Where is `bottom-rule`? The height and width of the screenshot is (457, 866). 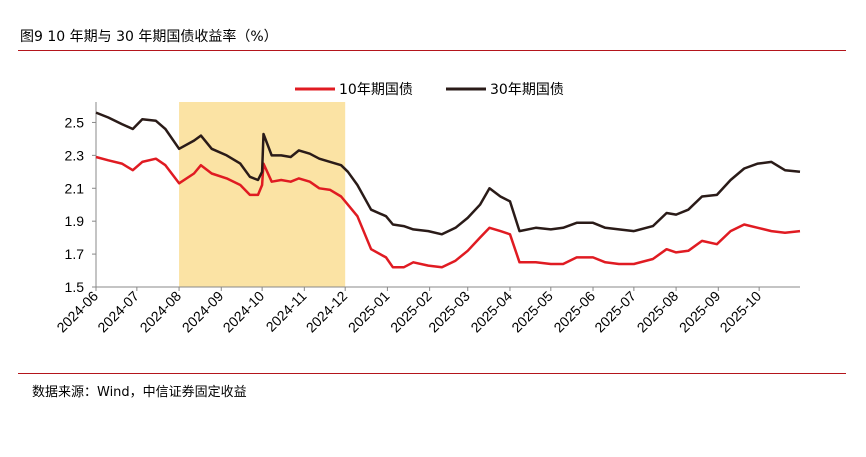
bottom-rule is located at coordinates (432, 373).